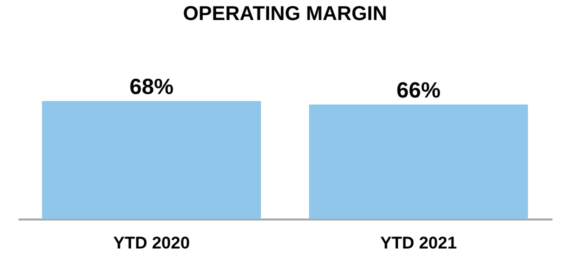 The height and width of the screenshot is (280, 572). Describe the element at coordinates (151, 243) in the screenshot. I see `x-tick-label: YTD 2020` at that location.